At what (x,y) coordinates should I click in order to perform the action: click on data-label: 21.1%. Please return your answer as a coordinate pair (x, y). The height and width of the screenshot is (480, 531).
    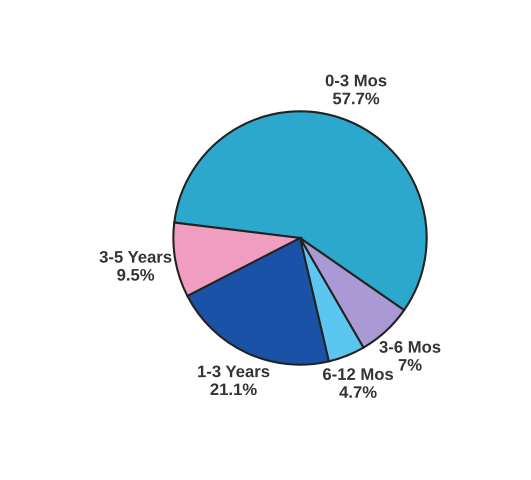
    Looking at the image, I should click on (233, 389).